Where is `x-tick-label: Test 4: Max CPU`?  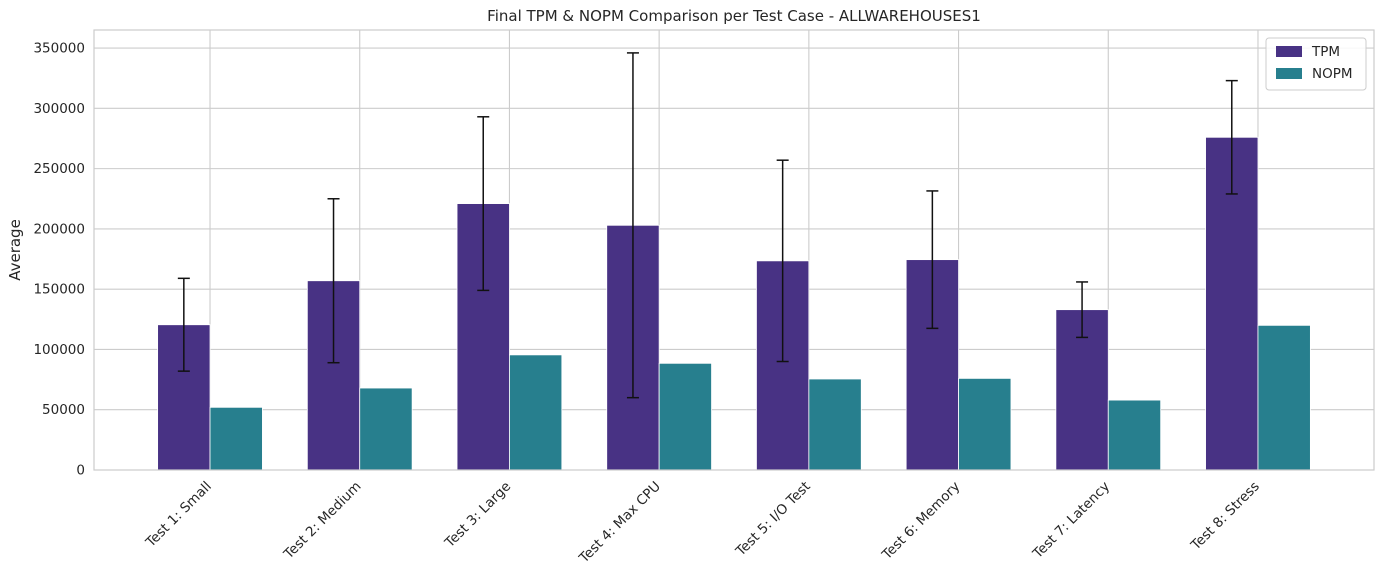 x-tick-label: Test 4: Max CPU is located at coordinates (620, 523).